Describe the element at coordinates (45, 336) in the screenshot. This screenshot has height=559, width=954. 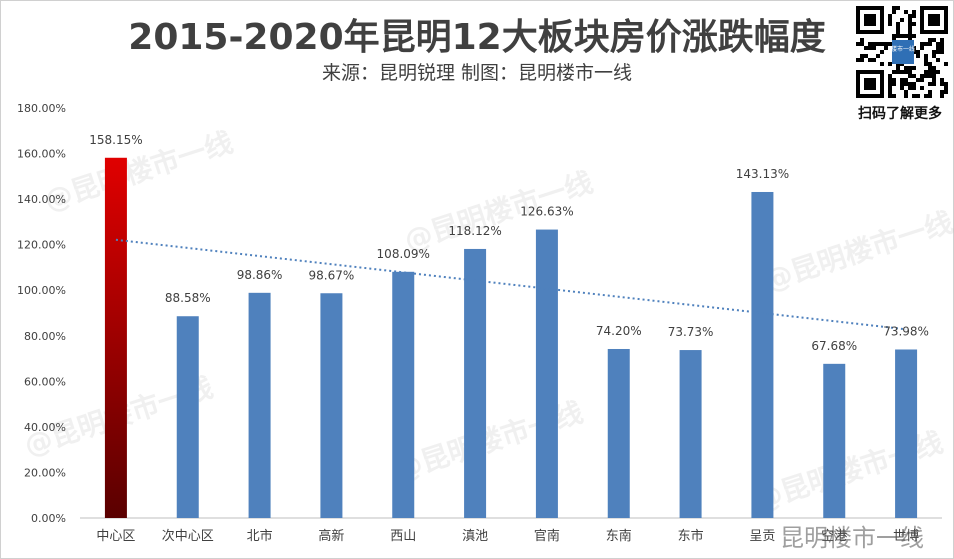
I see `y-tick-label: 80.00%` at that location.